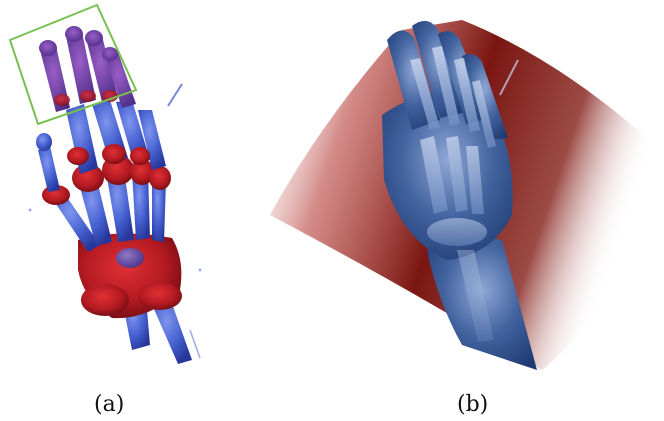  I want to click on caption-a: (a), so click(109, 404).